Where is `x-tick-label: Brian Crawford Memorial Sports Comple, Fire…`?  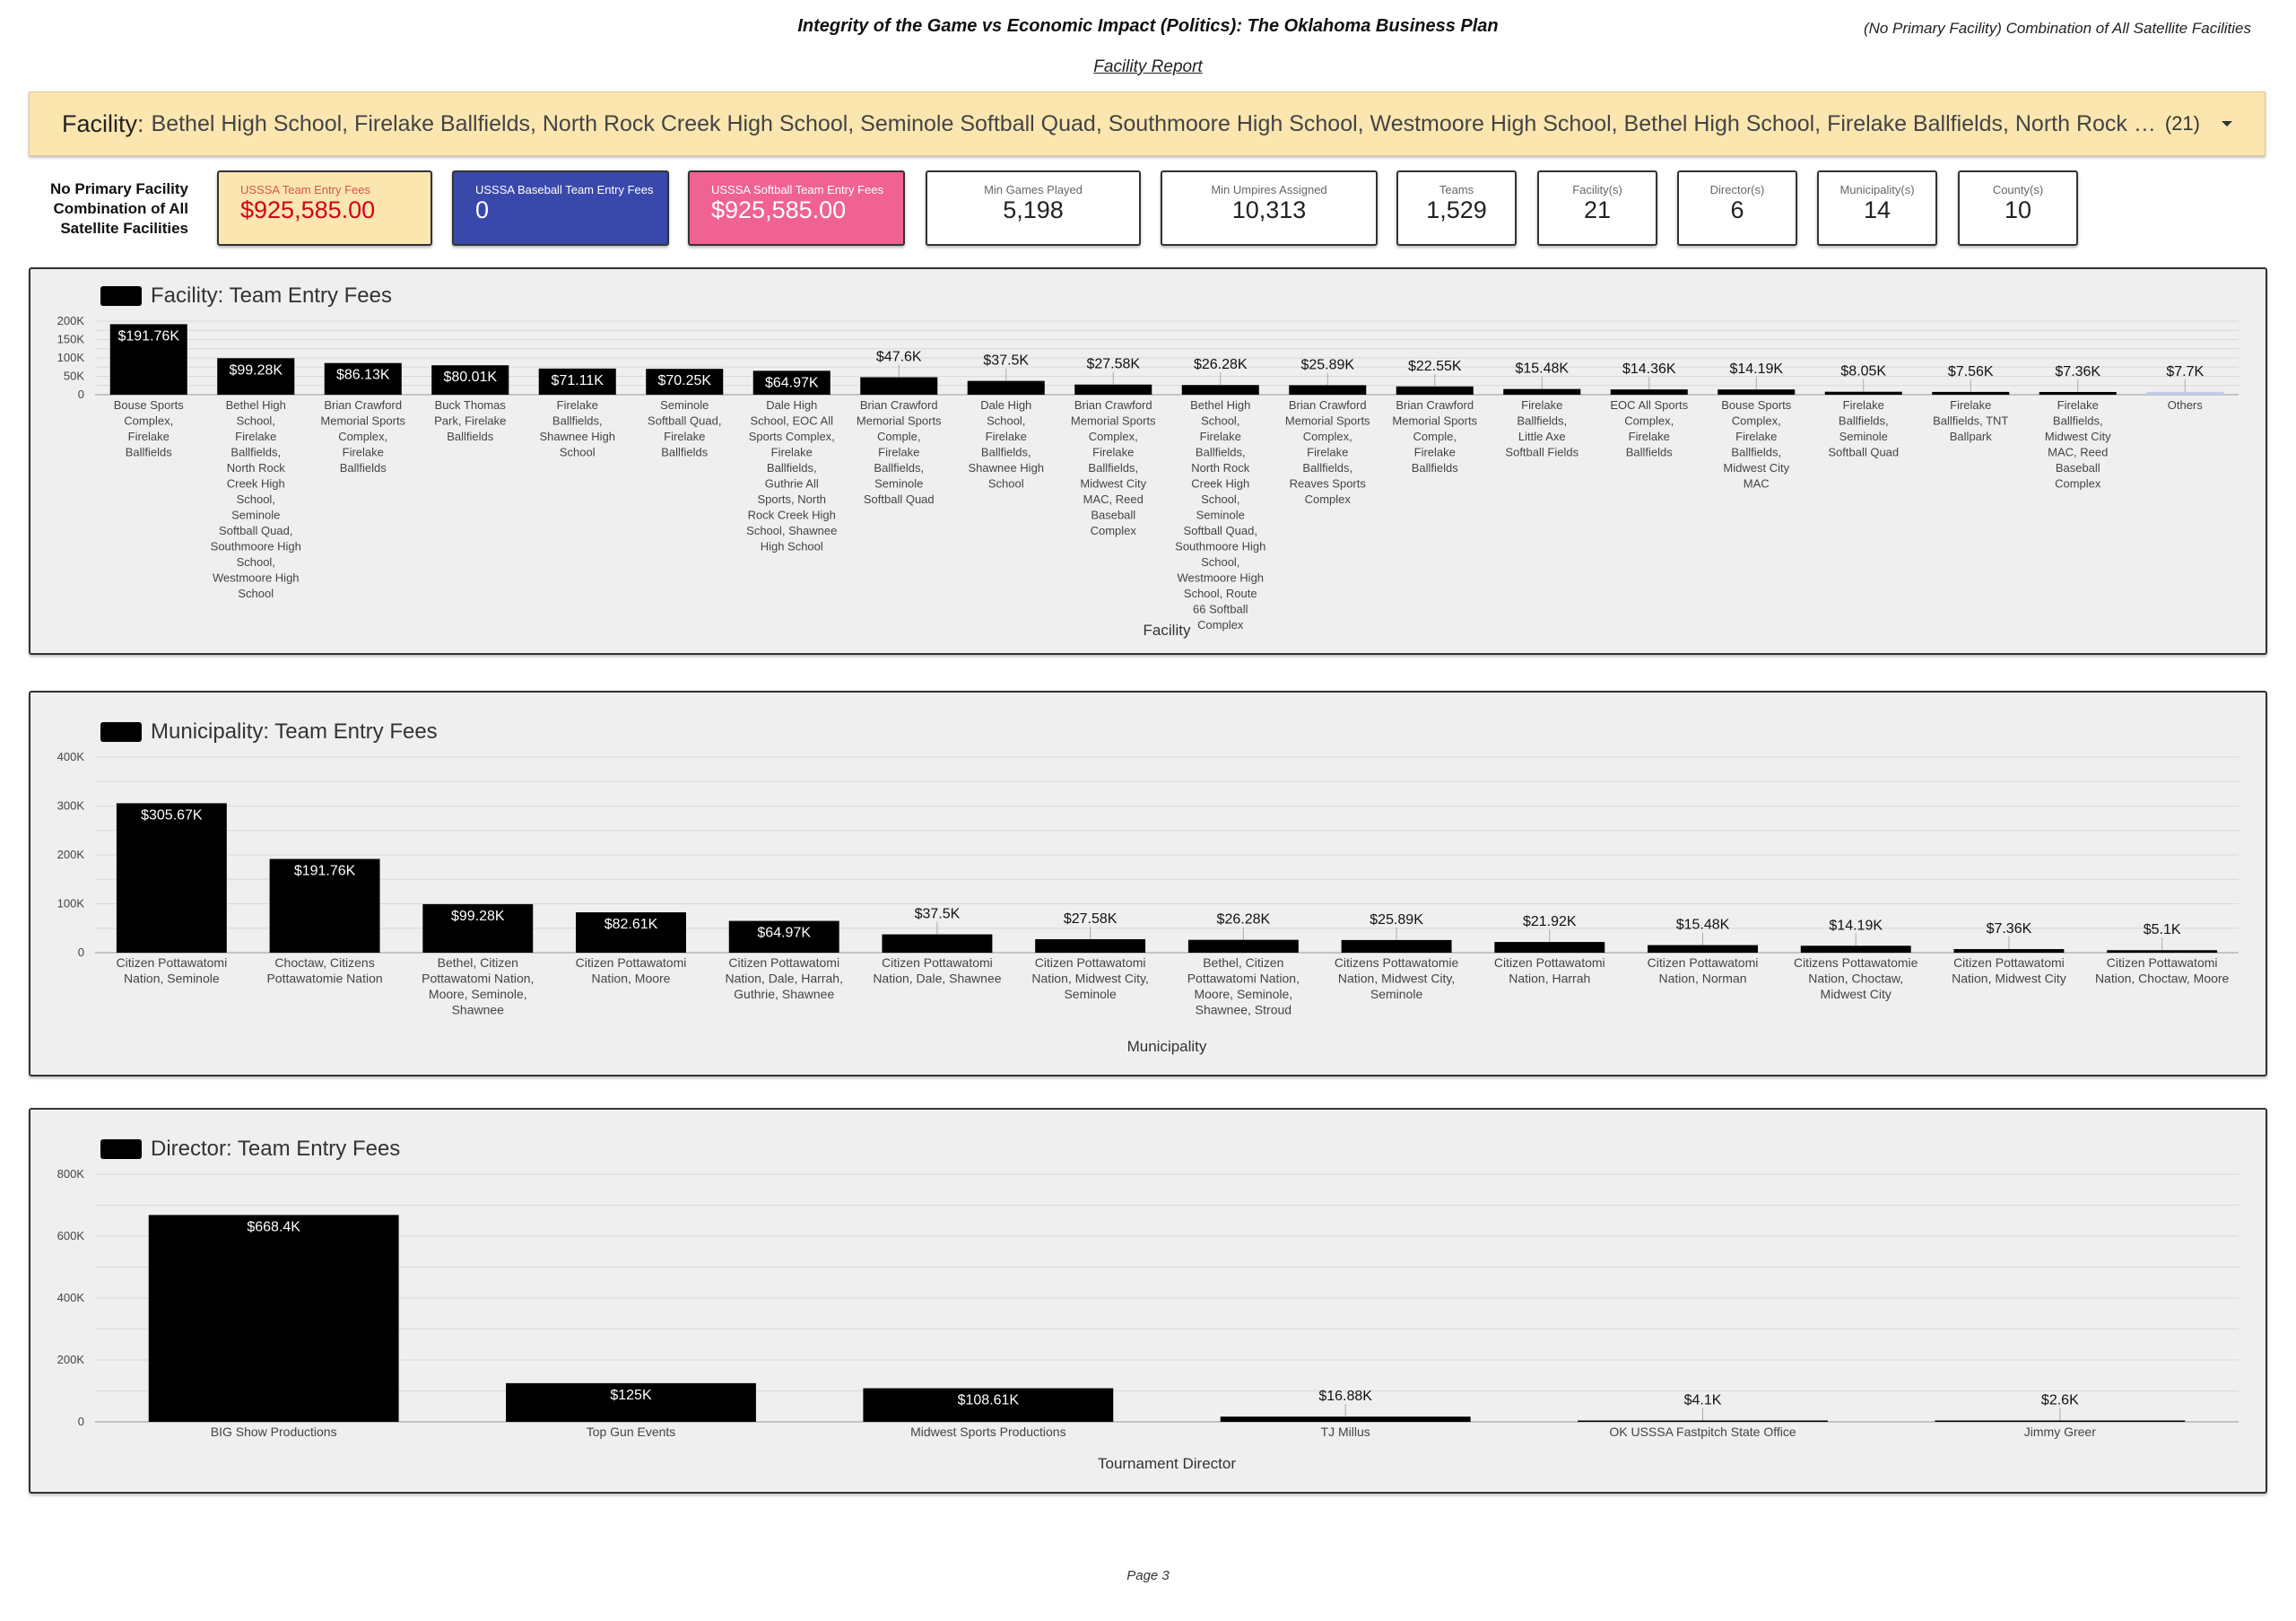
x-tick-label: Brian Crawford Memorial Sports Comple, Fire… is located at coordinates (899, 452).